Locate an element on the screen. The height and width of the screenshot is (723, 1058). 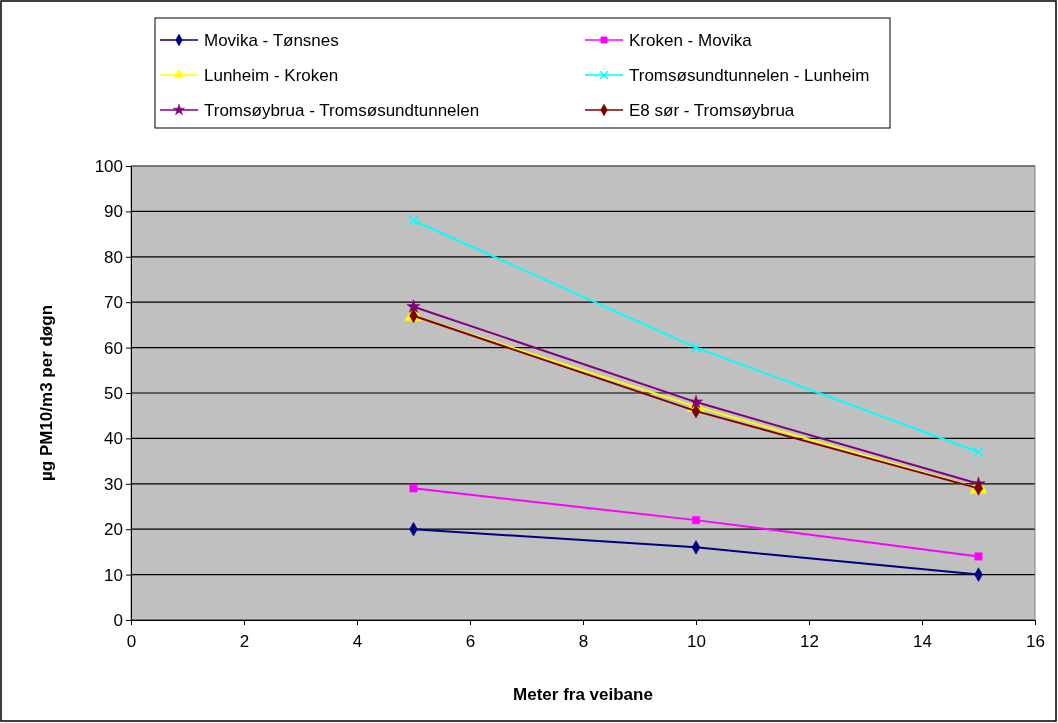
x-axis-title: Meter fra veibane is located at coordinates (583, 694).